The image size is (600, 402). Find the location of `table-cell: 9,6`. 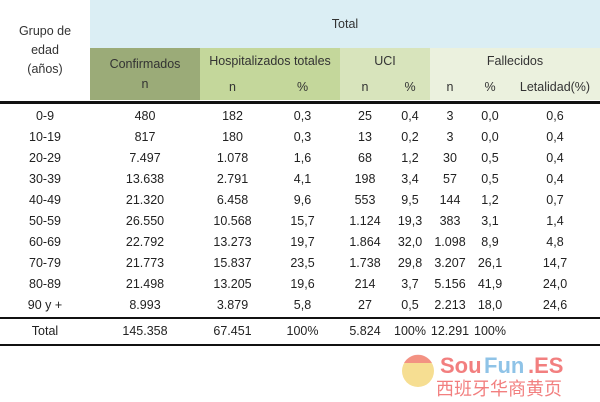

table-cell: 9,6 is located at coordinates (302, 200).